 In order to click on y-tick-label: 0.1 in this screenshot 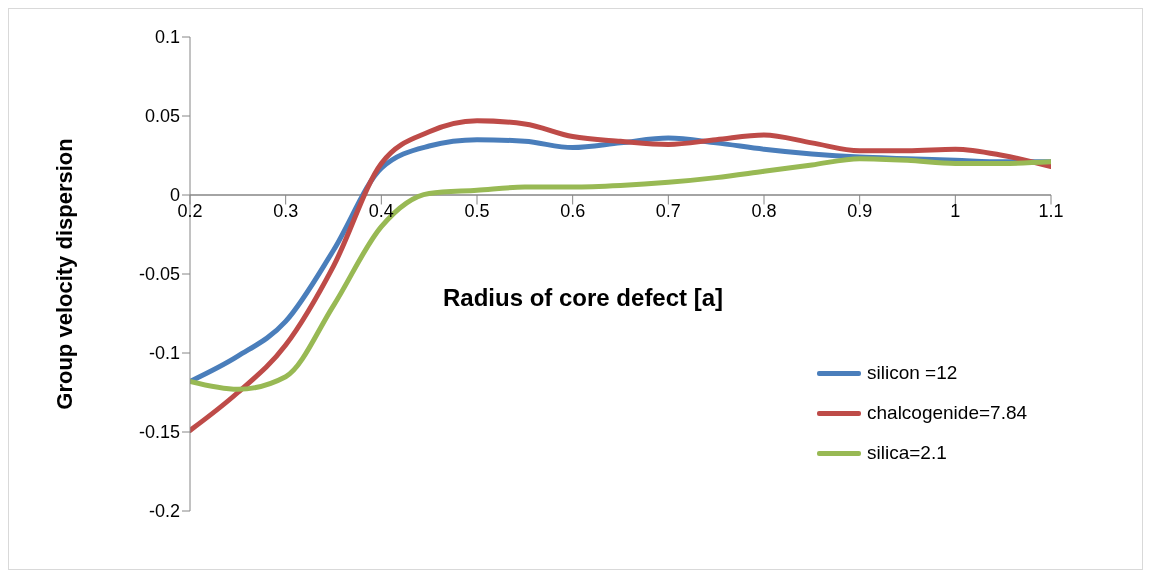, I will do `click(167, 37)`.